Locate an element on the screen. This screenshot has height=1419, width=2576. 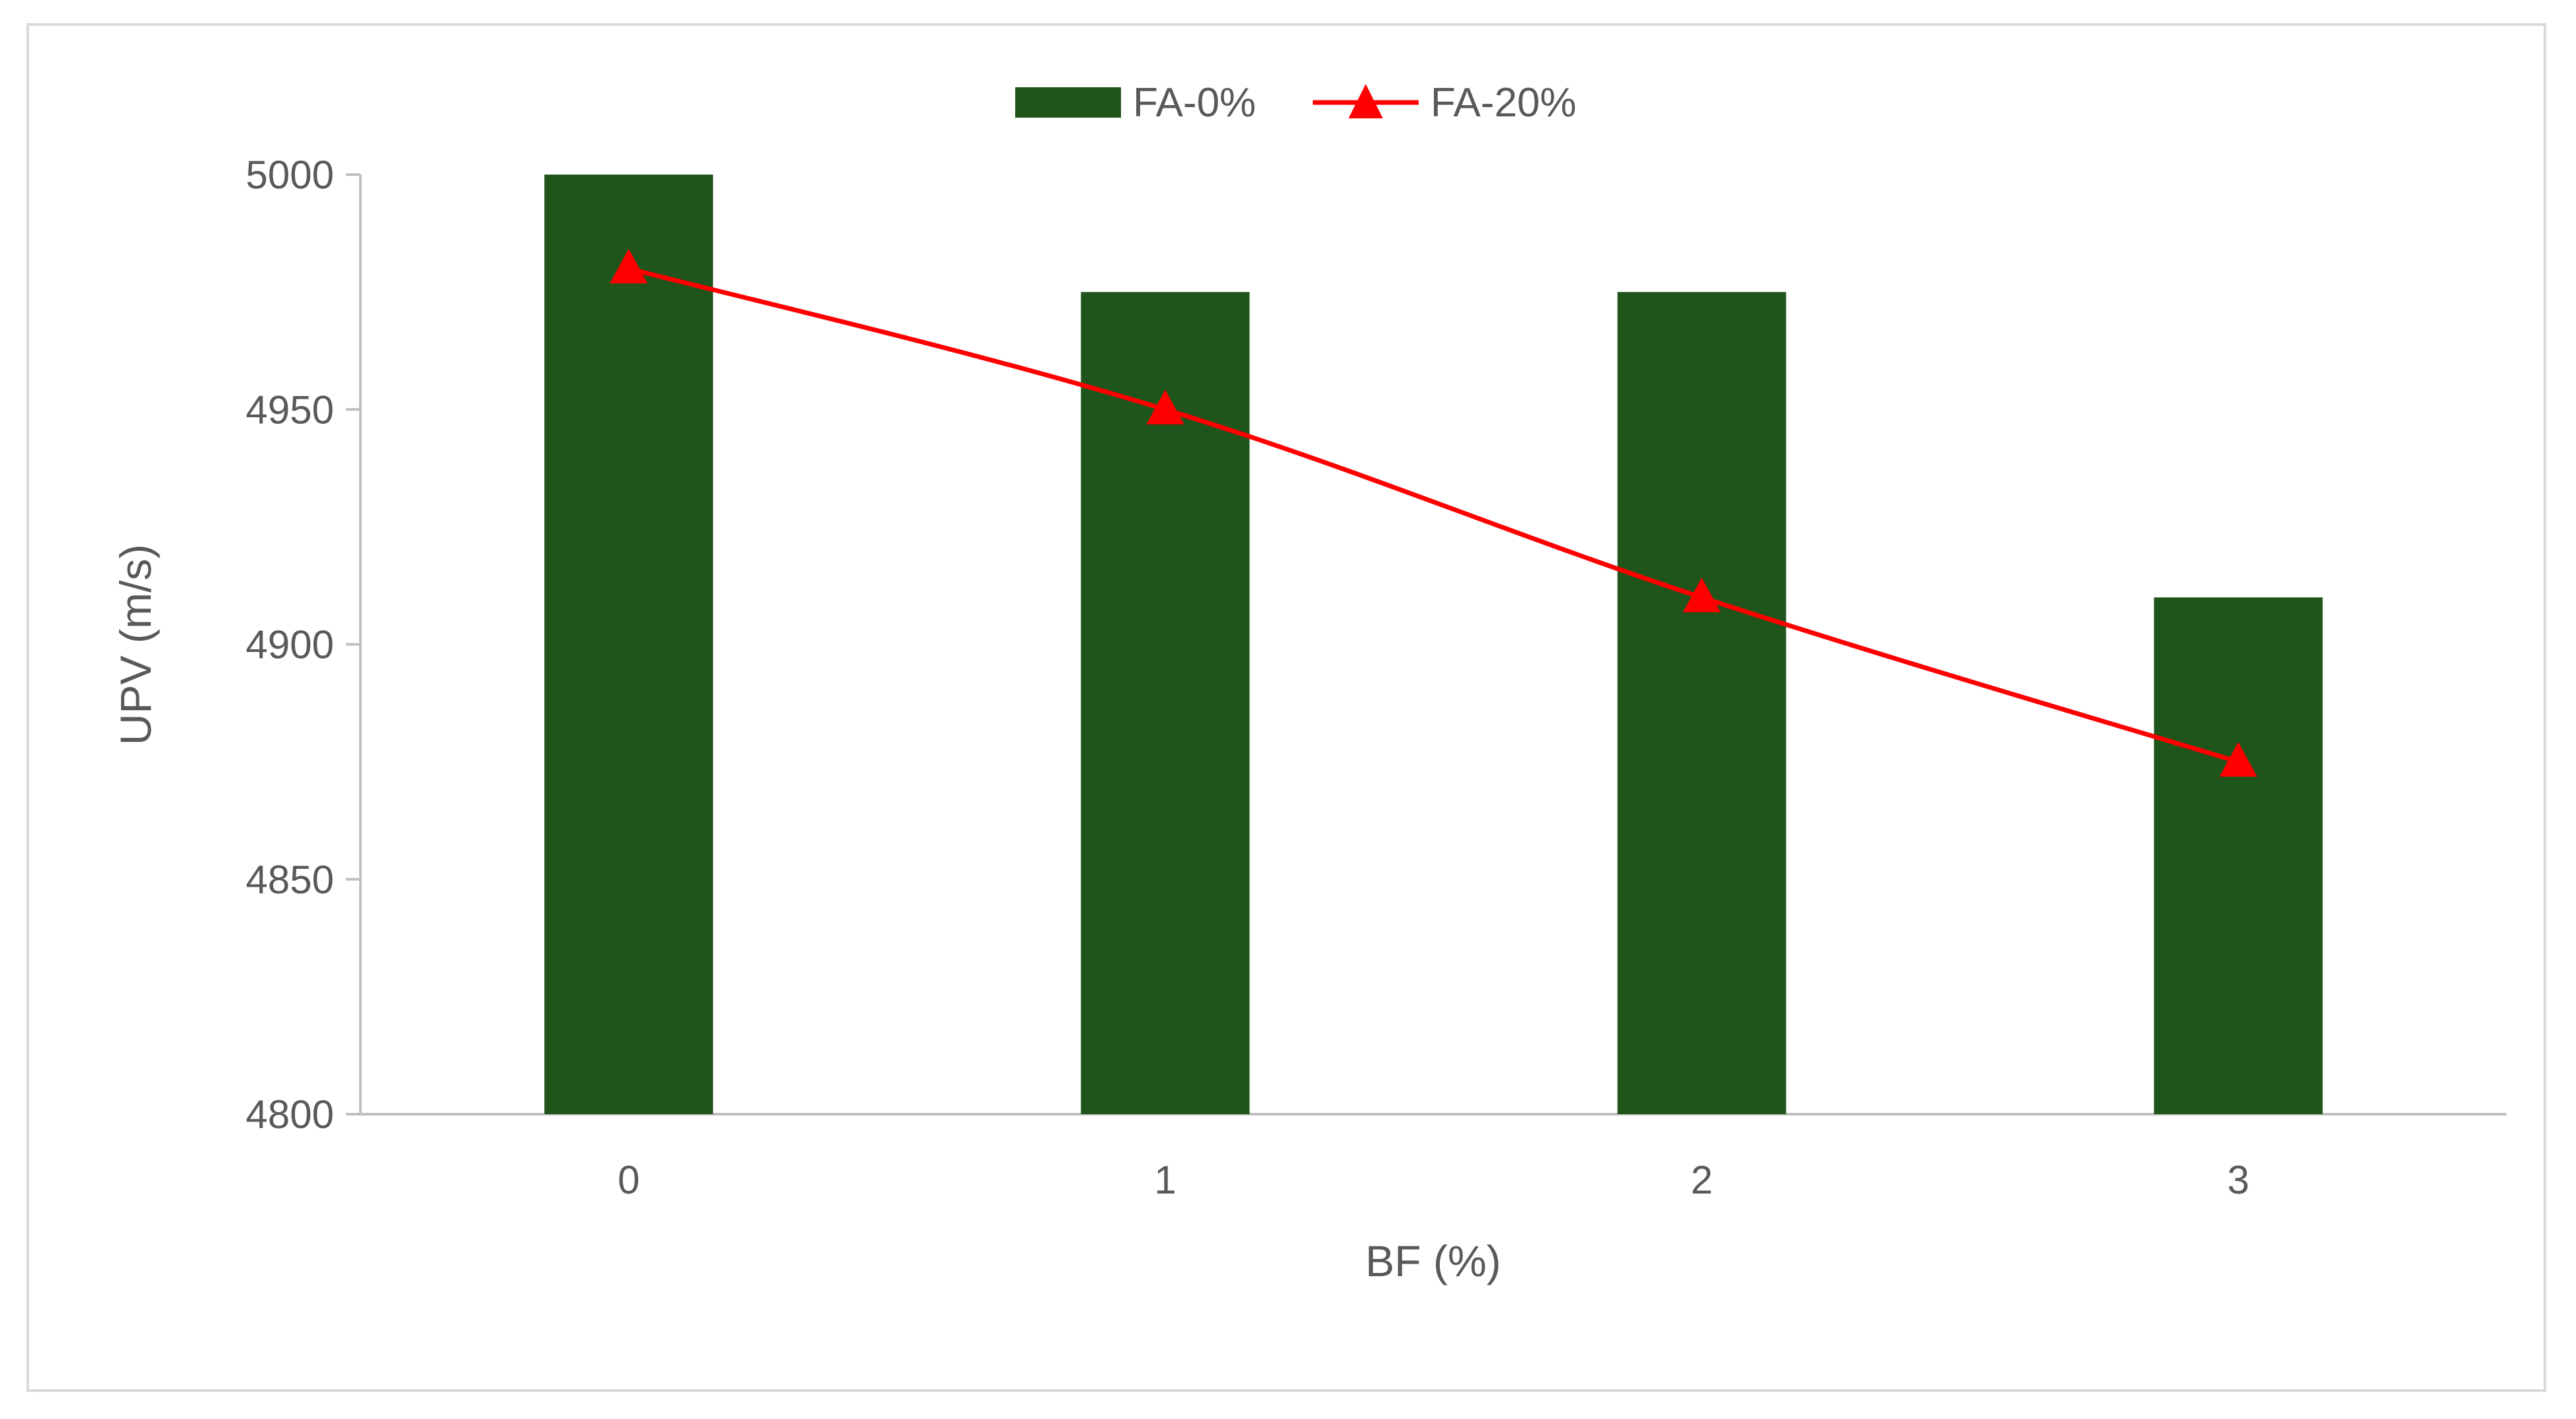
legend: FA-0% FA-20% is located at coordinates (1296, 103).